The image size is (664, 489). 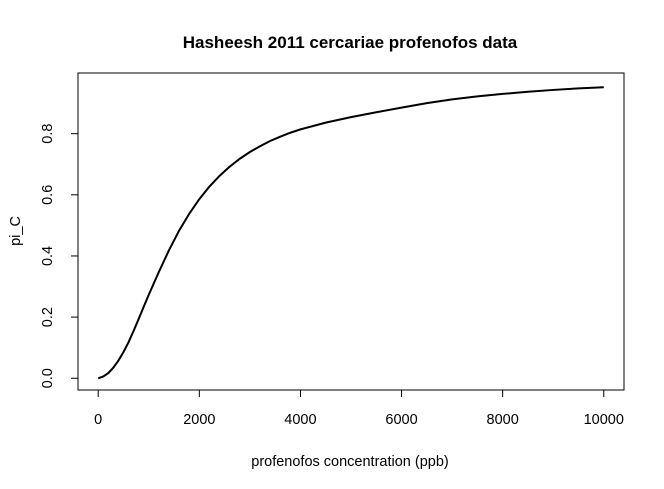 I want to click on y-axis: 0.0 0.2 0.4 0.6 0.8, so click(x=59, y=256).